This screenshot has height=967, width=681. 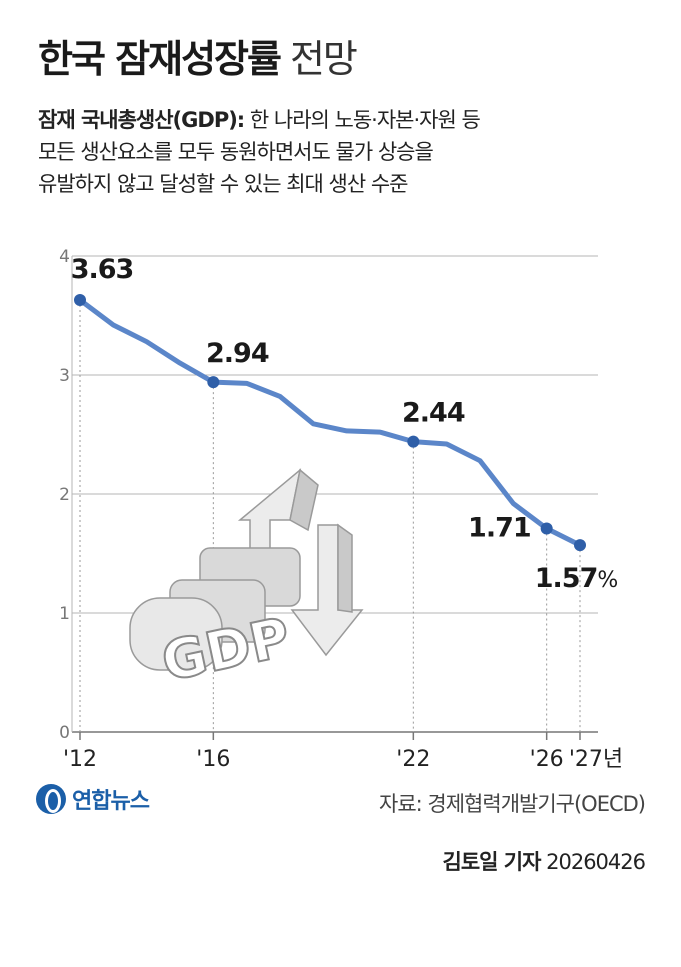 I want to click on gdp-arrows-illustration: GDP, so click(x=246, y=581).